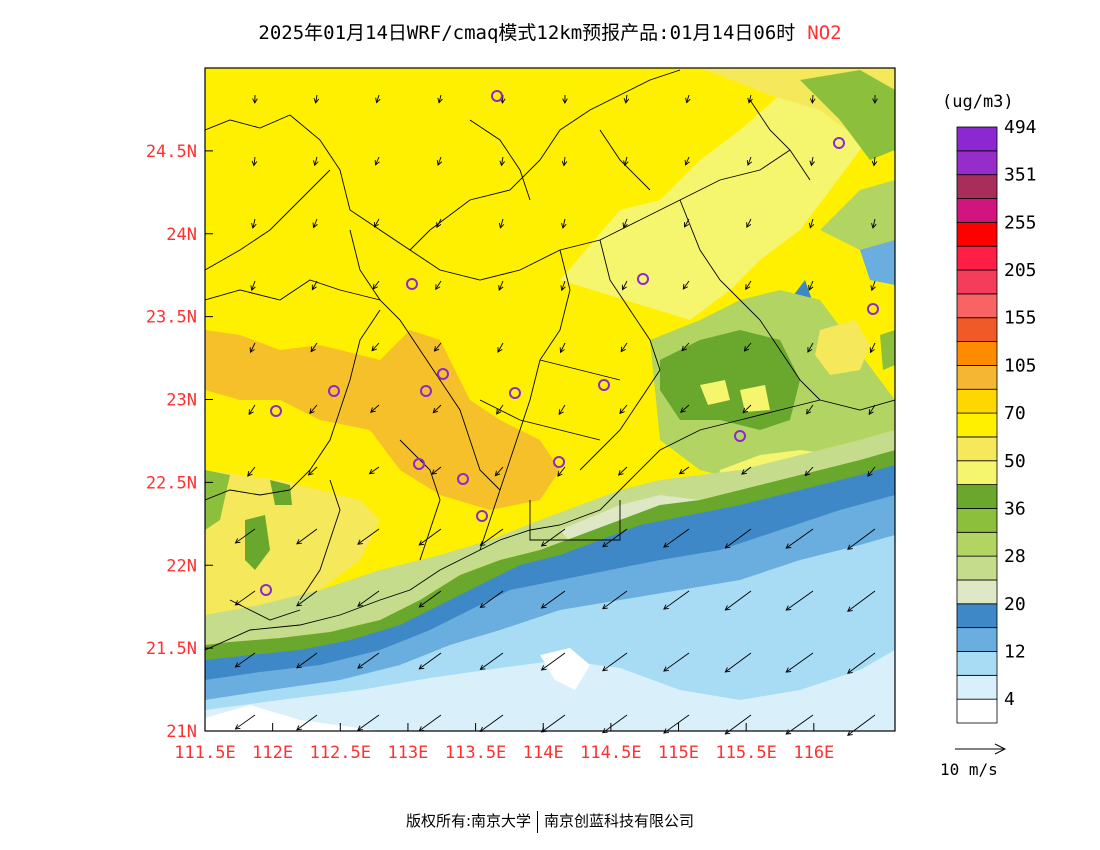  Describe the element at coordinates (745, 753) in the screenshot. I see `lon-tick-label: 115.5E` at that location.